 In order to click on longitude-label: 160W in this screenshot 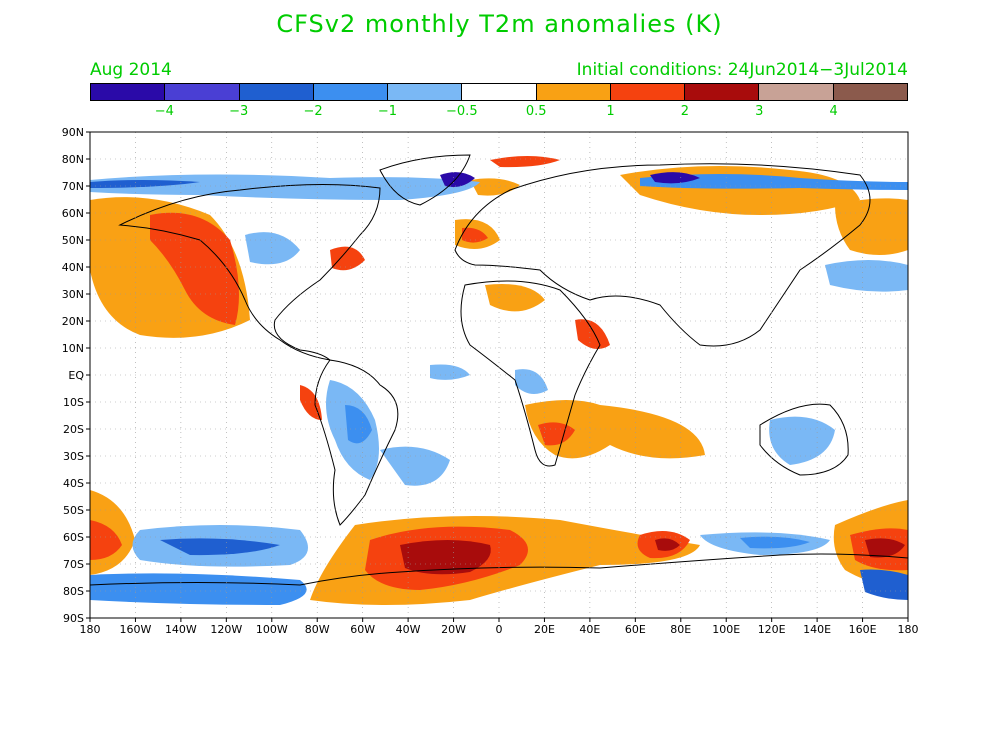, I will do `click(136, 629)`.